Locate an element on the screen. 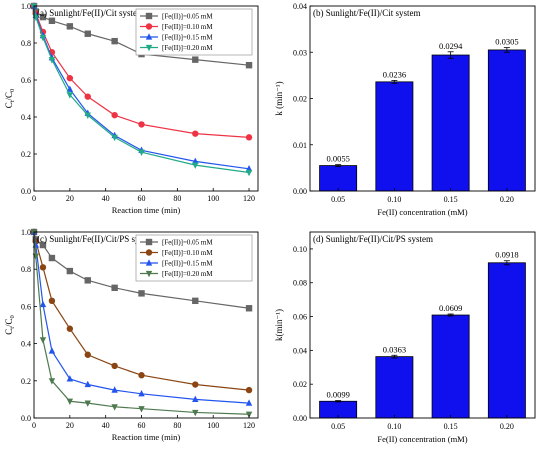 The image size is (550, 451). legend-entry: [Fe(II)]=0.05 mM is located at coordinates (187, 17).